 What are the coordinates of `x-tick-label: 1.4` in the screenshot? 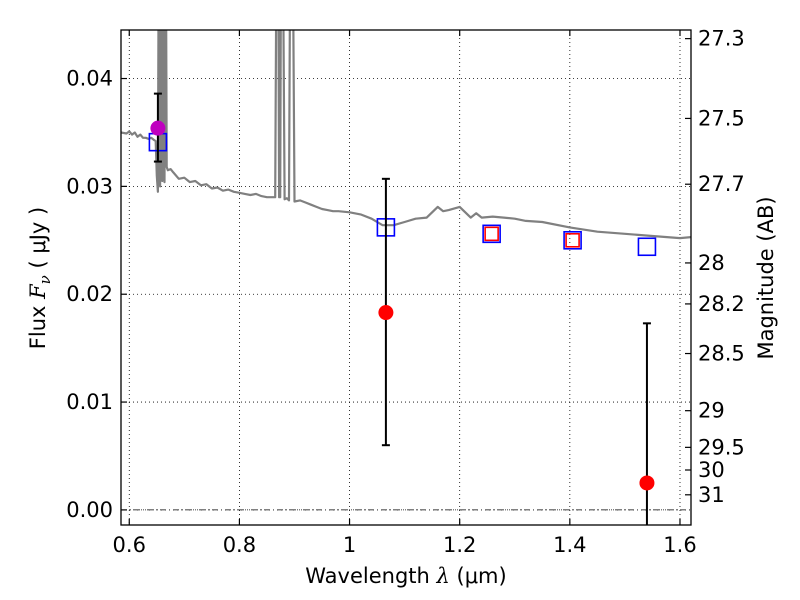 It's located at (569, 545).